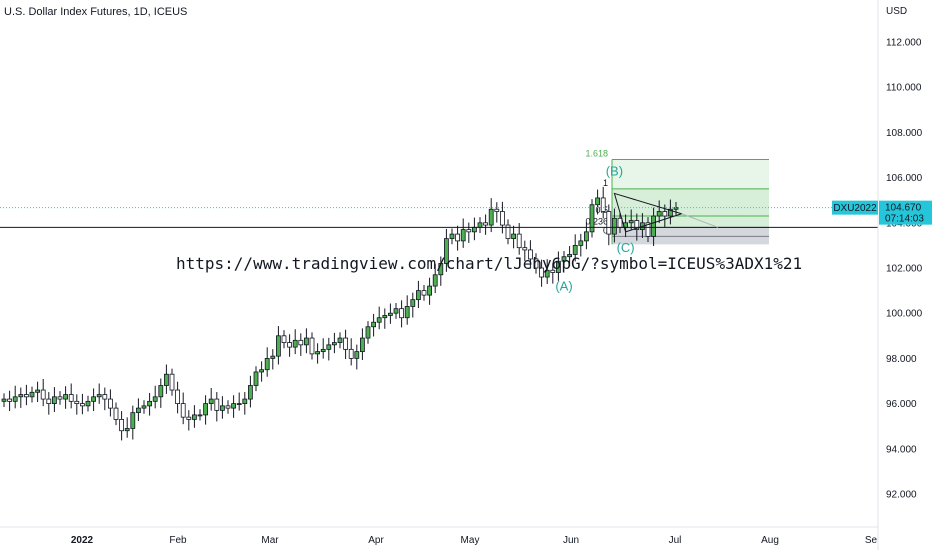 The width and height of the screenshot is (932, 550). Describe the element at coordinates (571, 540) in the screenshot. I see `time-tick-label: Jun` at that location.